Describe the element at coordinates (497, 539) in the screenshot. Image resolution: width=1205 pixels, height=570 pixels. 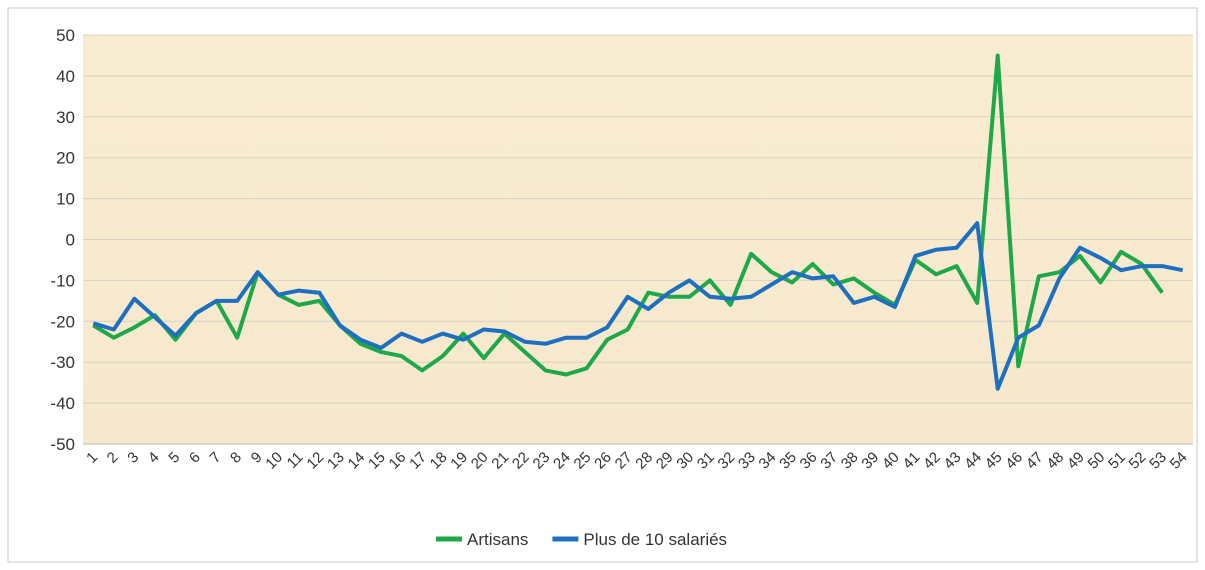
I see `legend-label: Artisans` at that location.